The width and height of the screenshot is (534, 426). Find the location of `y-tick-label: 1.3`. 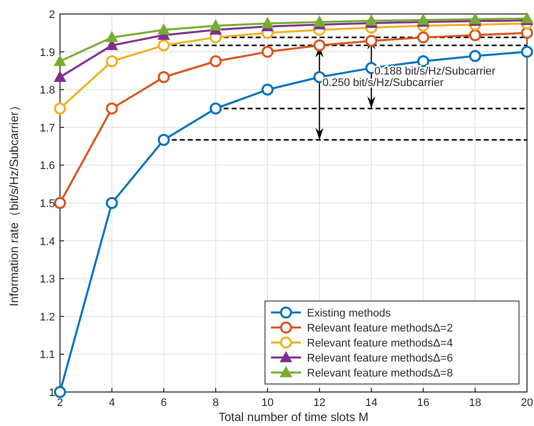

y-tick-label: 1.3 is located at coordinates (47, 280).